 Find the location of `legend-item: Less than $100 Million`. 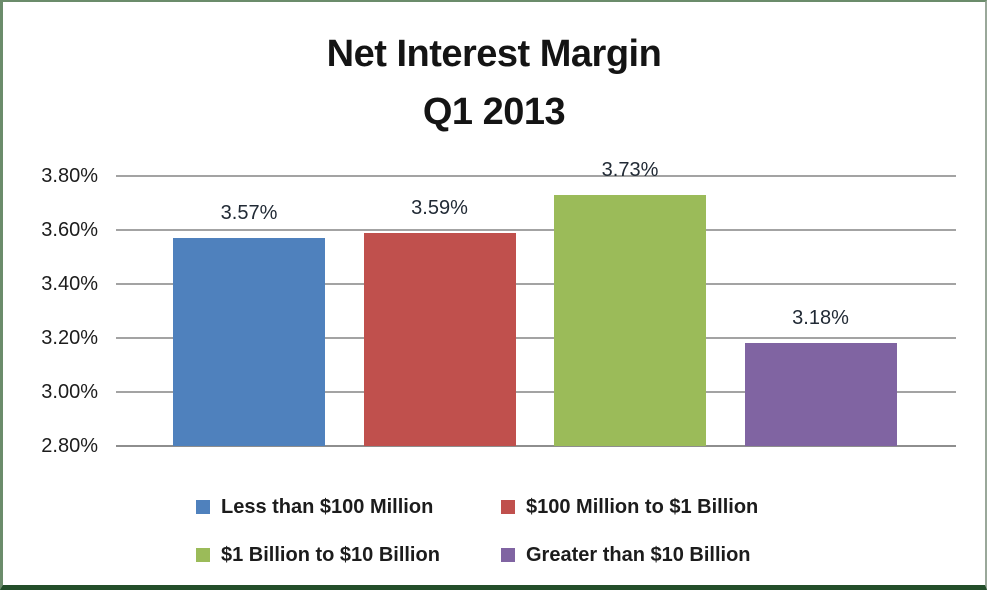

legend-item: Less than $100 Million is located at coordinates (348, 507).